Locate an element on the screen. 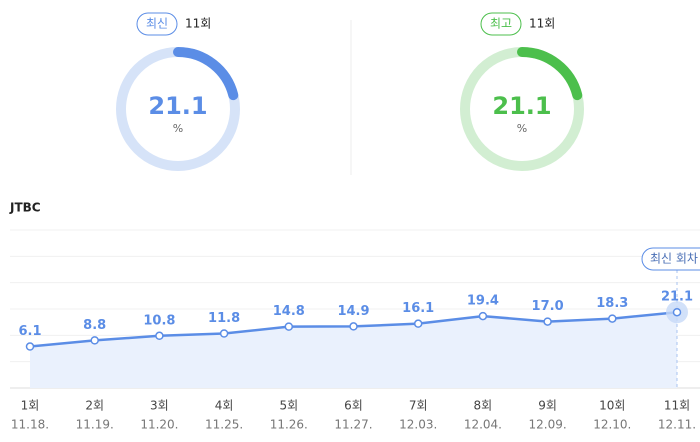  x-tick-label: 10회 is located at coordinates (612, 406).